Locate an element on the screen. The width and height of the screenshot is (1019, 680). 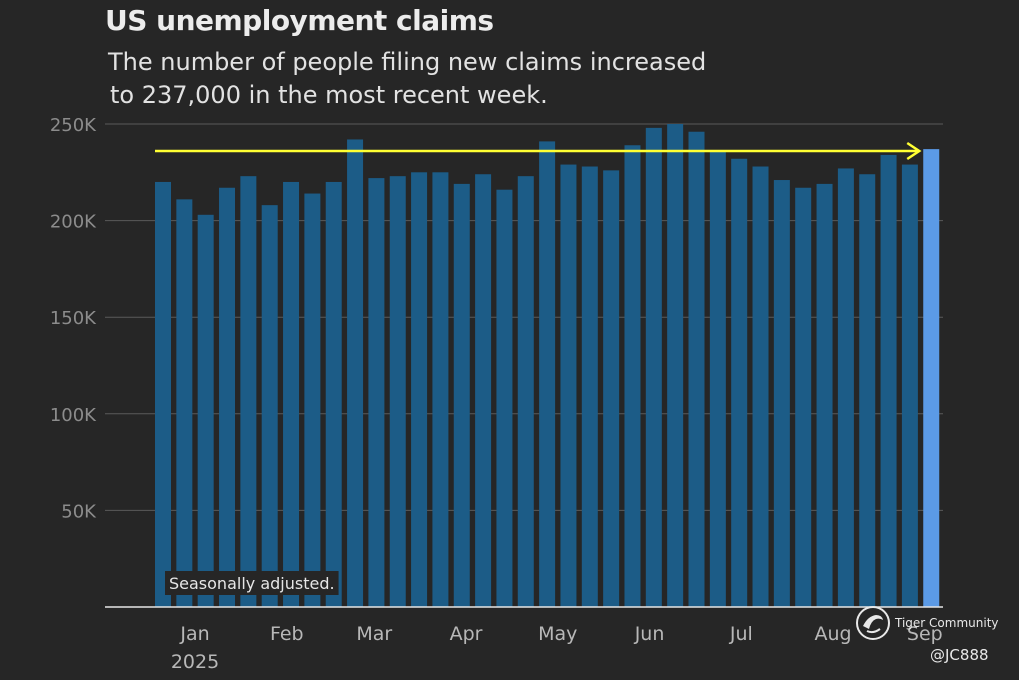
x-year-label: 2025 is located at coordinates (195, 662).